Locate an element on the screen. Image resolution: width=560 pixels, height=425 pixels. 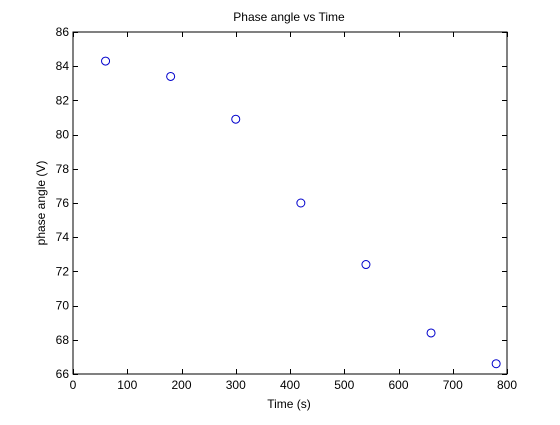
y-tick-label: 80 is located at coordinates (63, 135).